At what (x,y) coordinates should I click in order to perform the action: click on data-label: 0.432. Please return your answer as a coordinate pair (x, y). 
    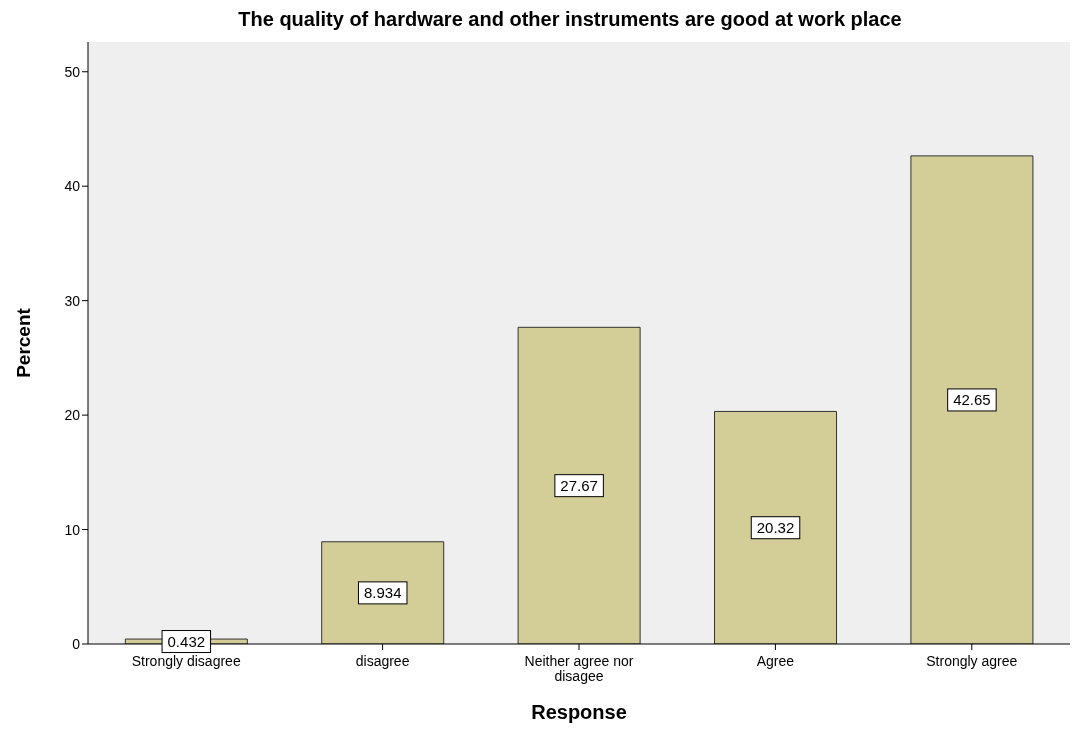
    Looking at the image, I should click on (186, 641).